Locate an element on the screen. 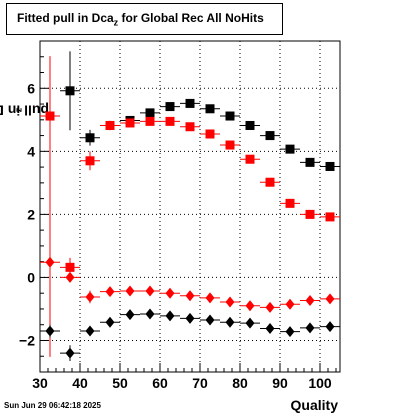  y-tick-label: 4 is located at coordinates (31, 151).